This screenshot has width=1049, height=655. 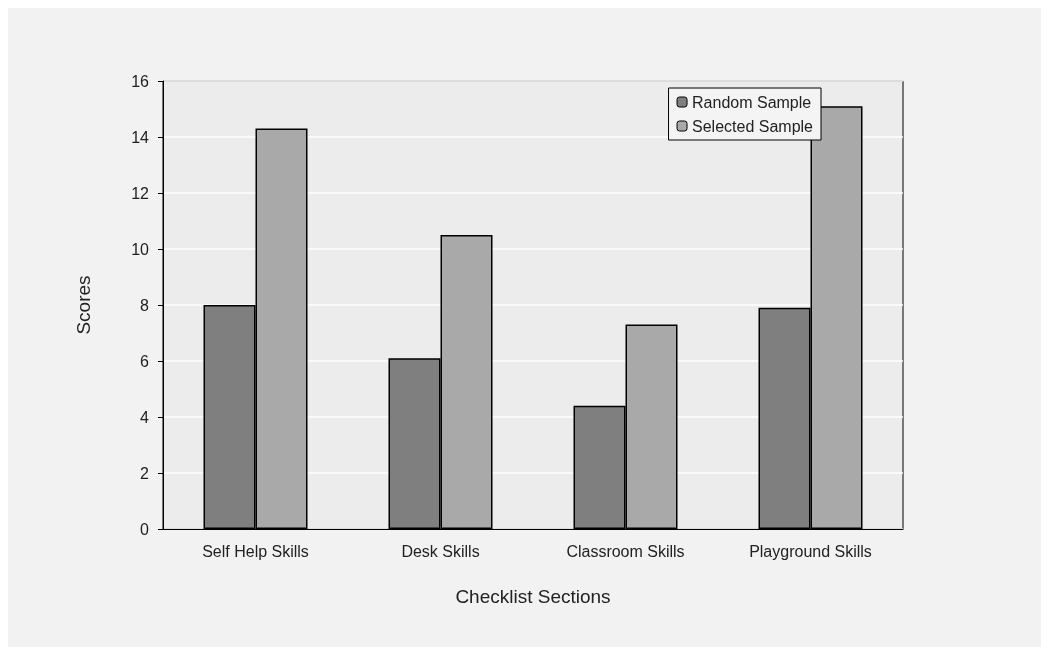 What do you see at coordinates (83, 305) in the screenshot?
I see `y-axis-title: Scores` at bounding box center [83, 305].